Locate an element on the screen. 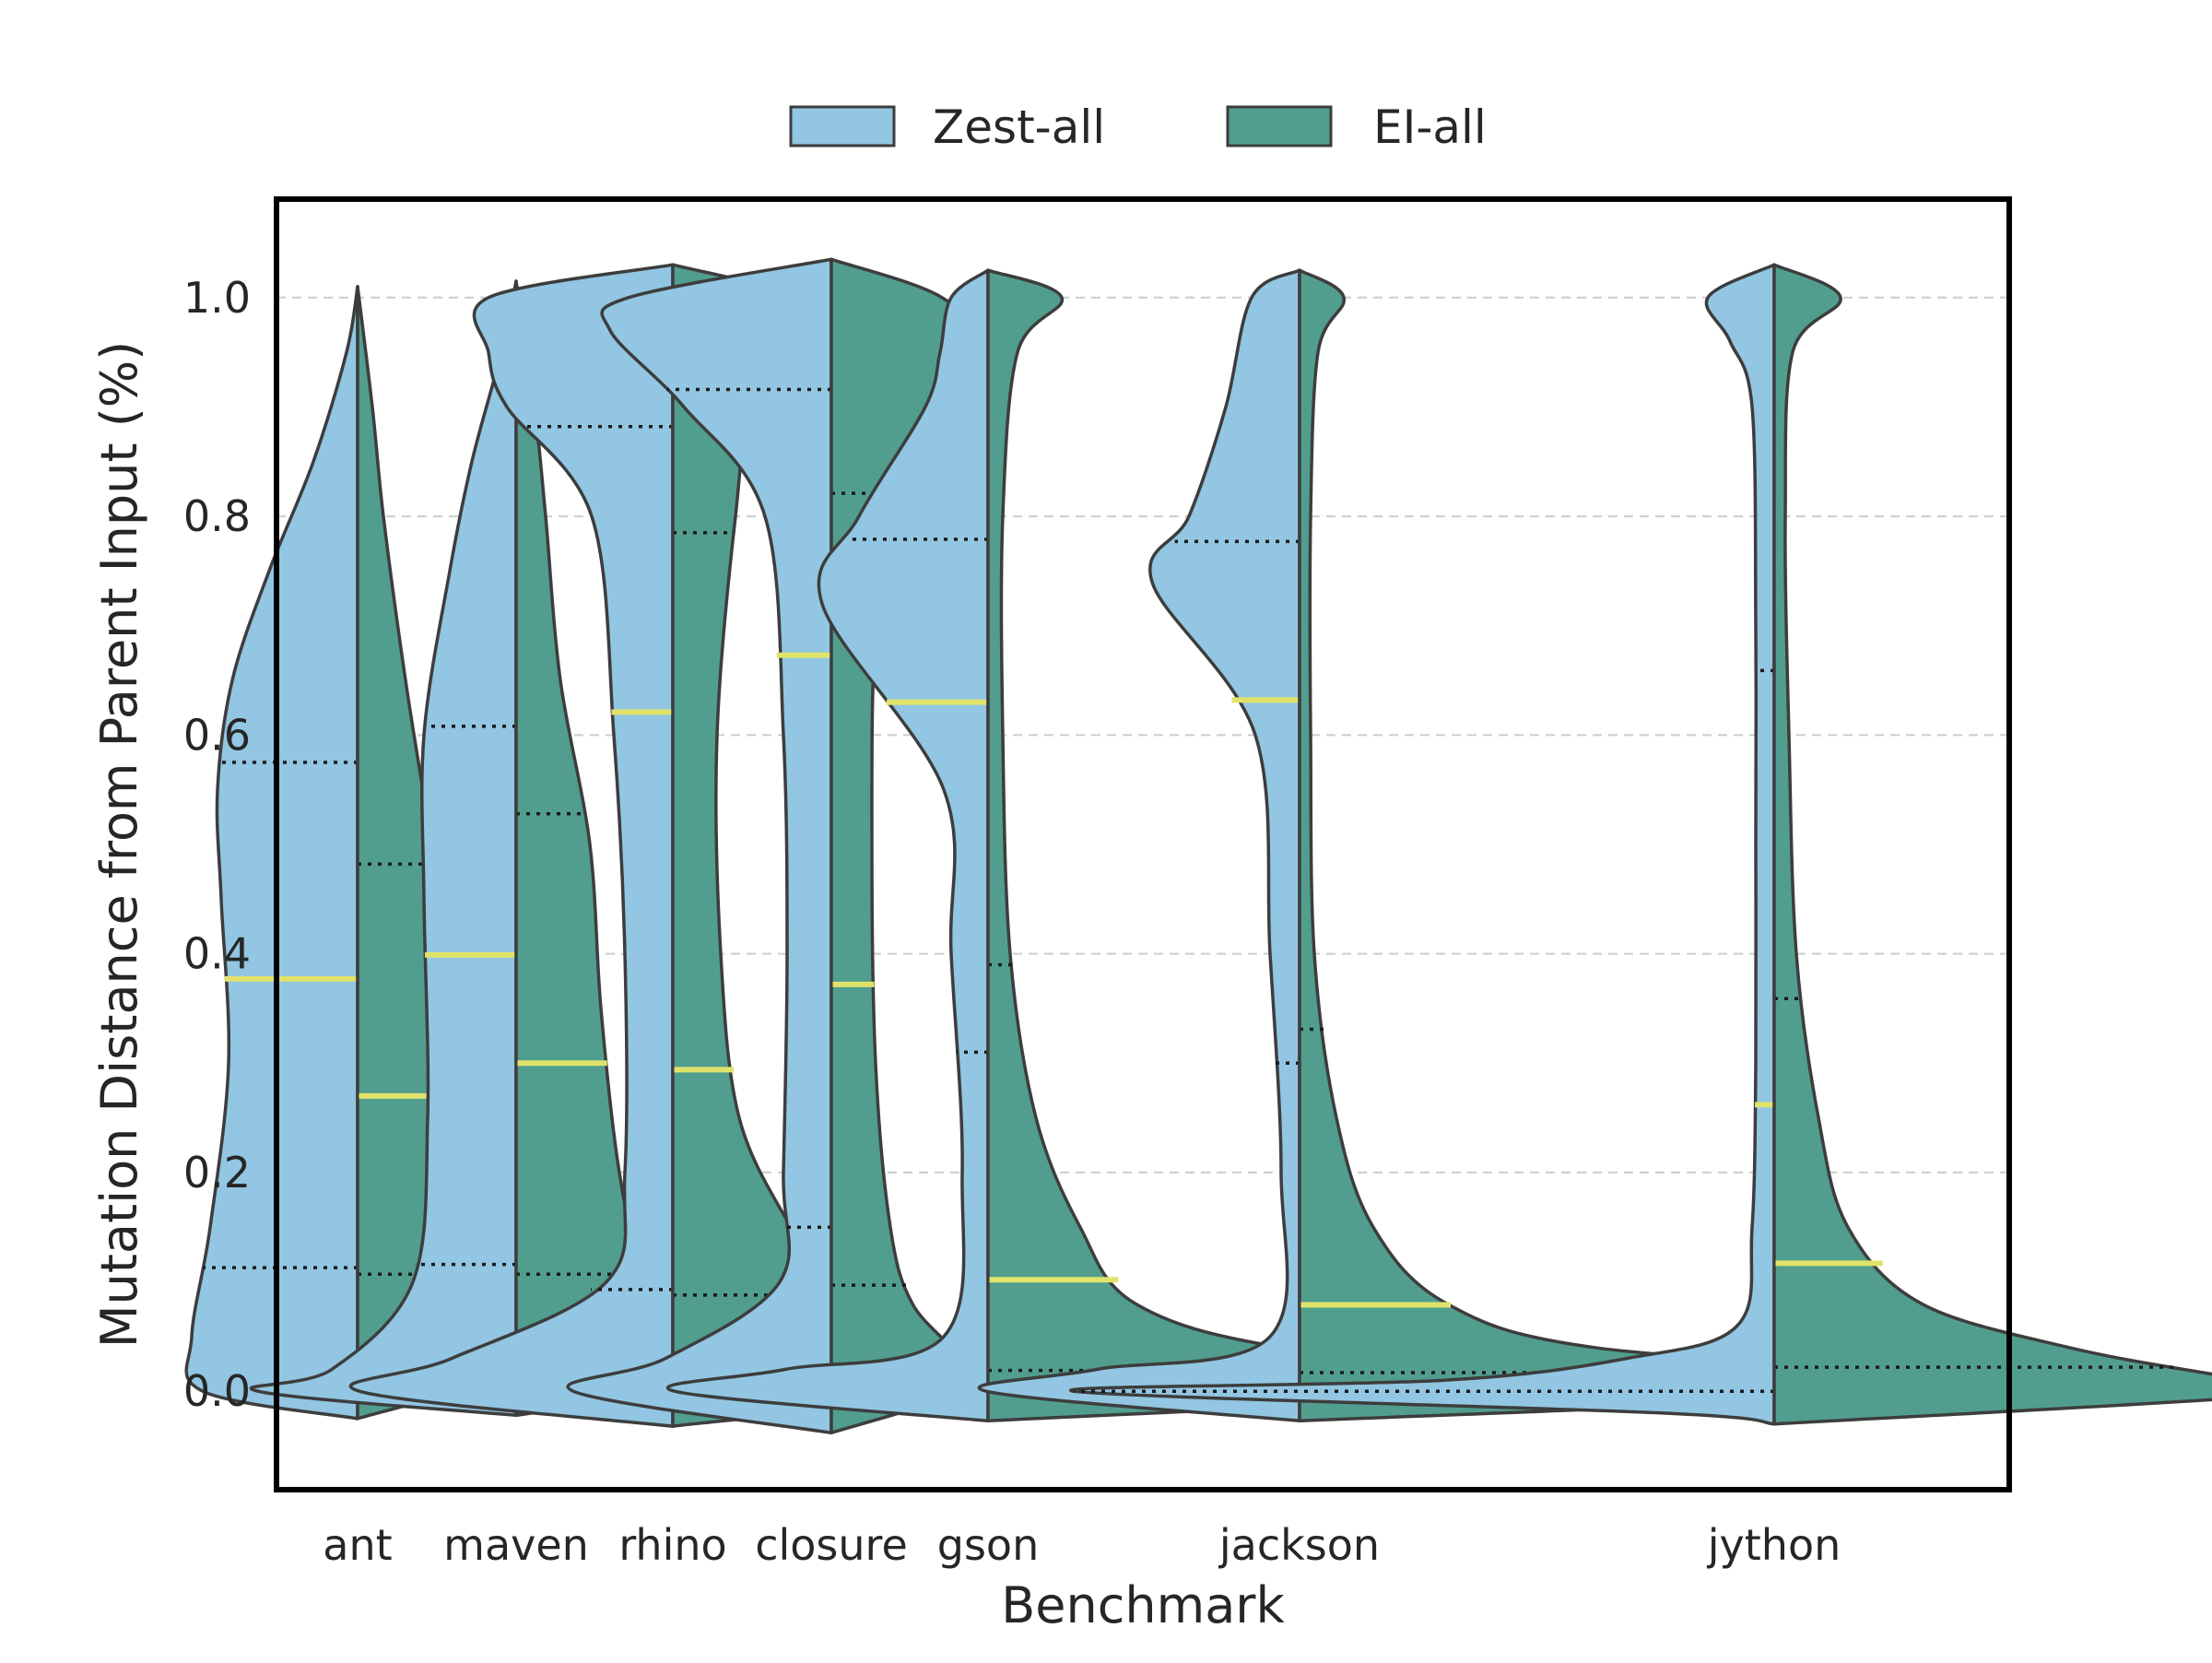  violin-half-maven-zest is located at coordinates (383, 848).